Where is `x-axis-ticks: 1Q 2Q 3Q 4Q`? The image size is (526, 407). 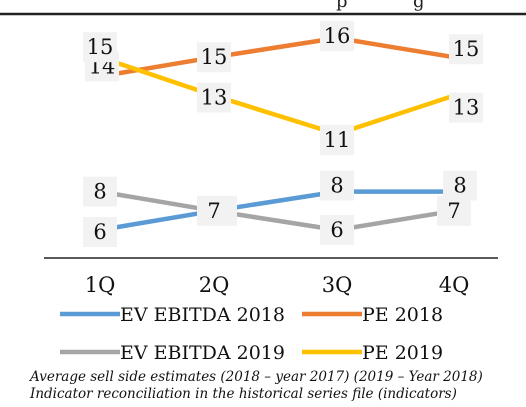
x-axis-ticks: 1Q 2Q 3Q 4Q is located at coordinates (277, 285).